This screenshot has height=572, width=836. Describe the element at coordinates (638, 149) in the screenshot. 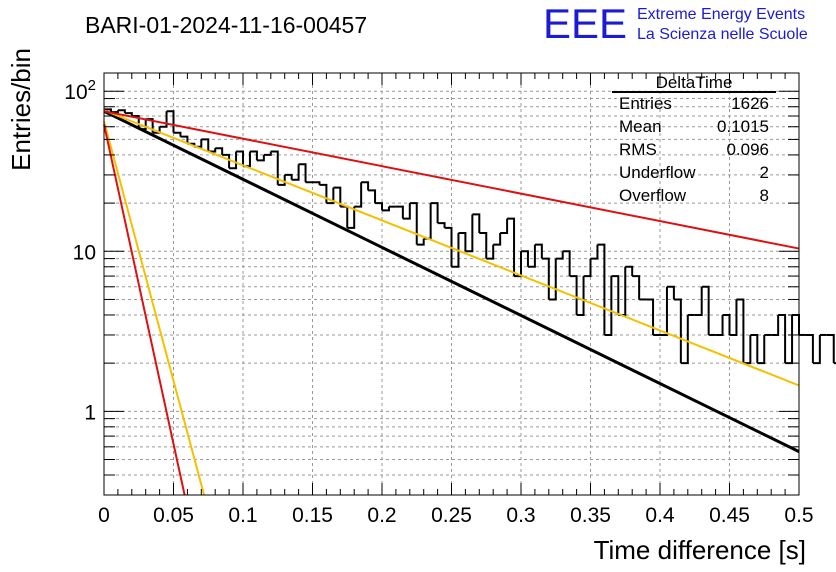

I see `stats-label: RMS` at that location.